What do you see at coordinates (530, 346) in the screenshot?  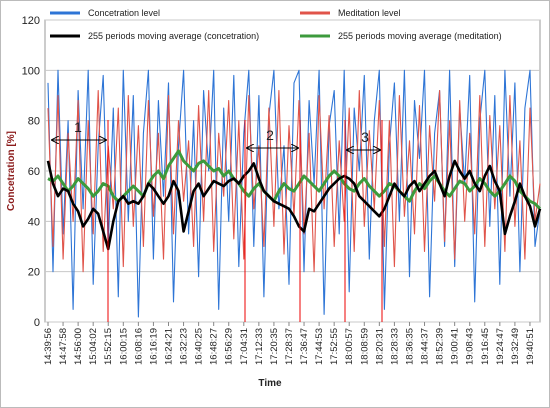 I see `x-tick-label: 19:40:51` at bounding box center [530, 346].